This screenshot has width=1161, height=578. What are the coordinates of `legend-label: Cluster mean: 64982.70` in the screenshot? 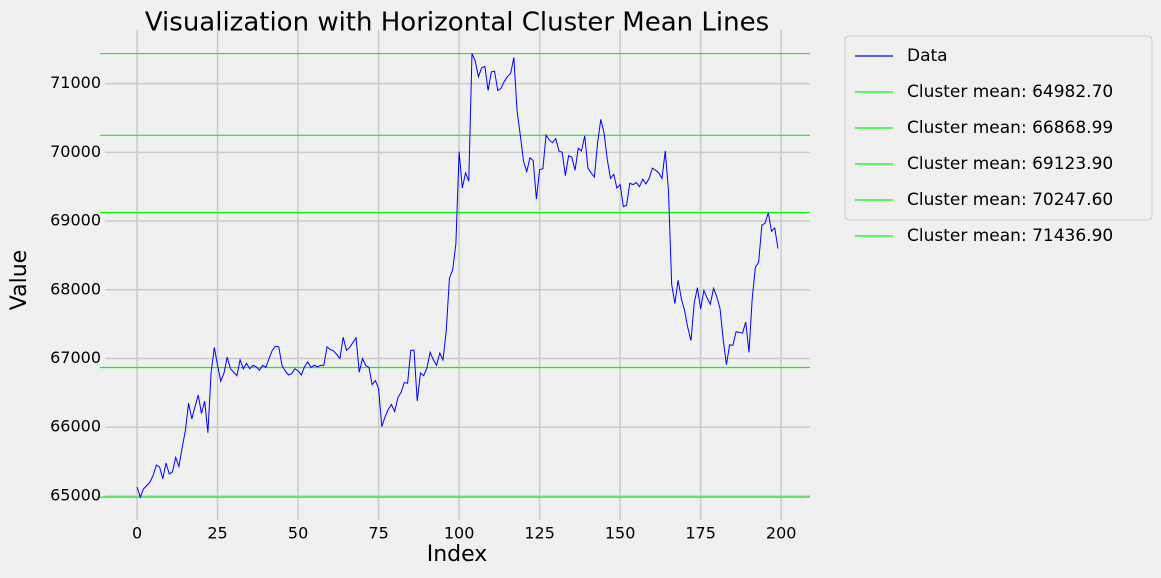 It's located at (1010, 92).